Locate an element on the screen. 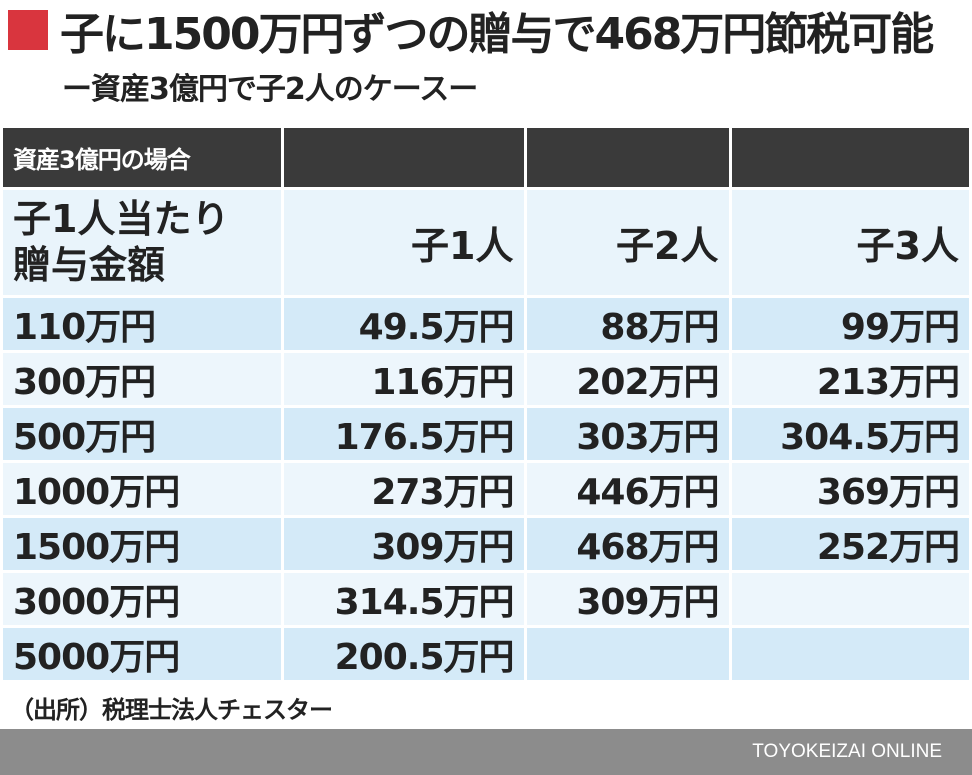 The height and width of the screenshot is (775, 972). table-row: 1000万円 273万円 446万円 369万円 is located at coordinates (486, 489).